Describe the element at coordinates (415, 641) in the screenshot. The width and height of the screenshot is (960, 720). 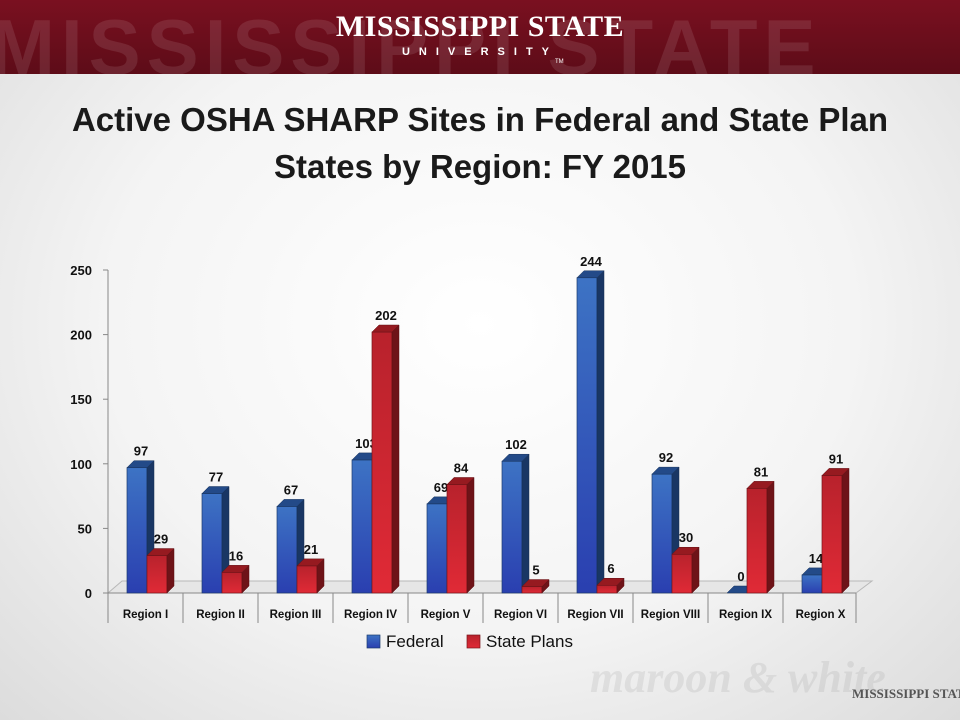
I see `legend-label: Federal` at that location.